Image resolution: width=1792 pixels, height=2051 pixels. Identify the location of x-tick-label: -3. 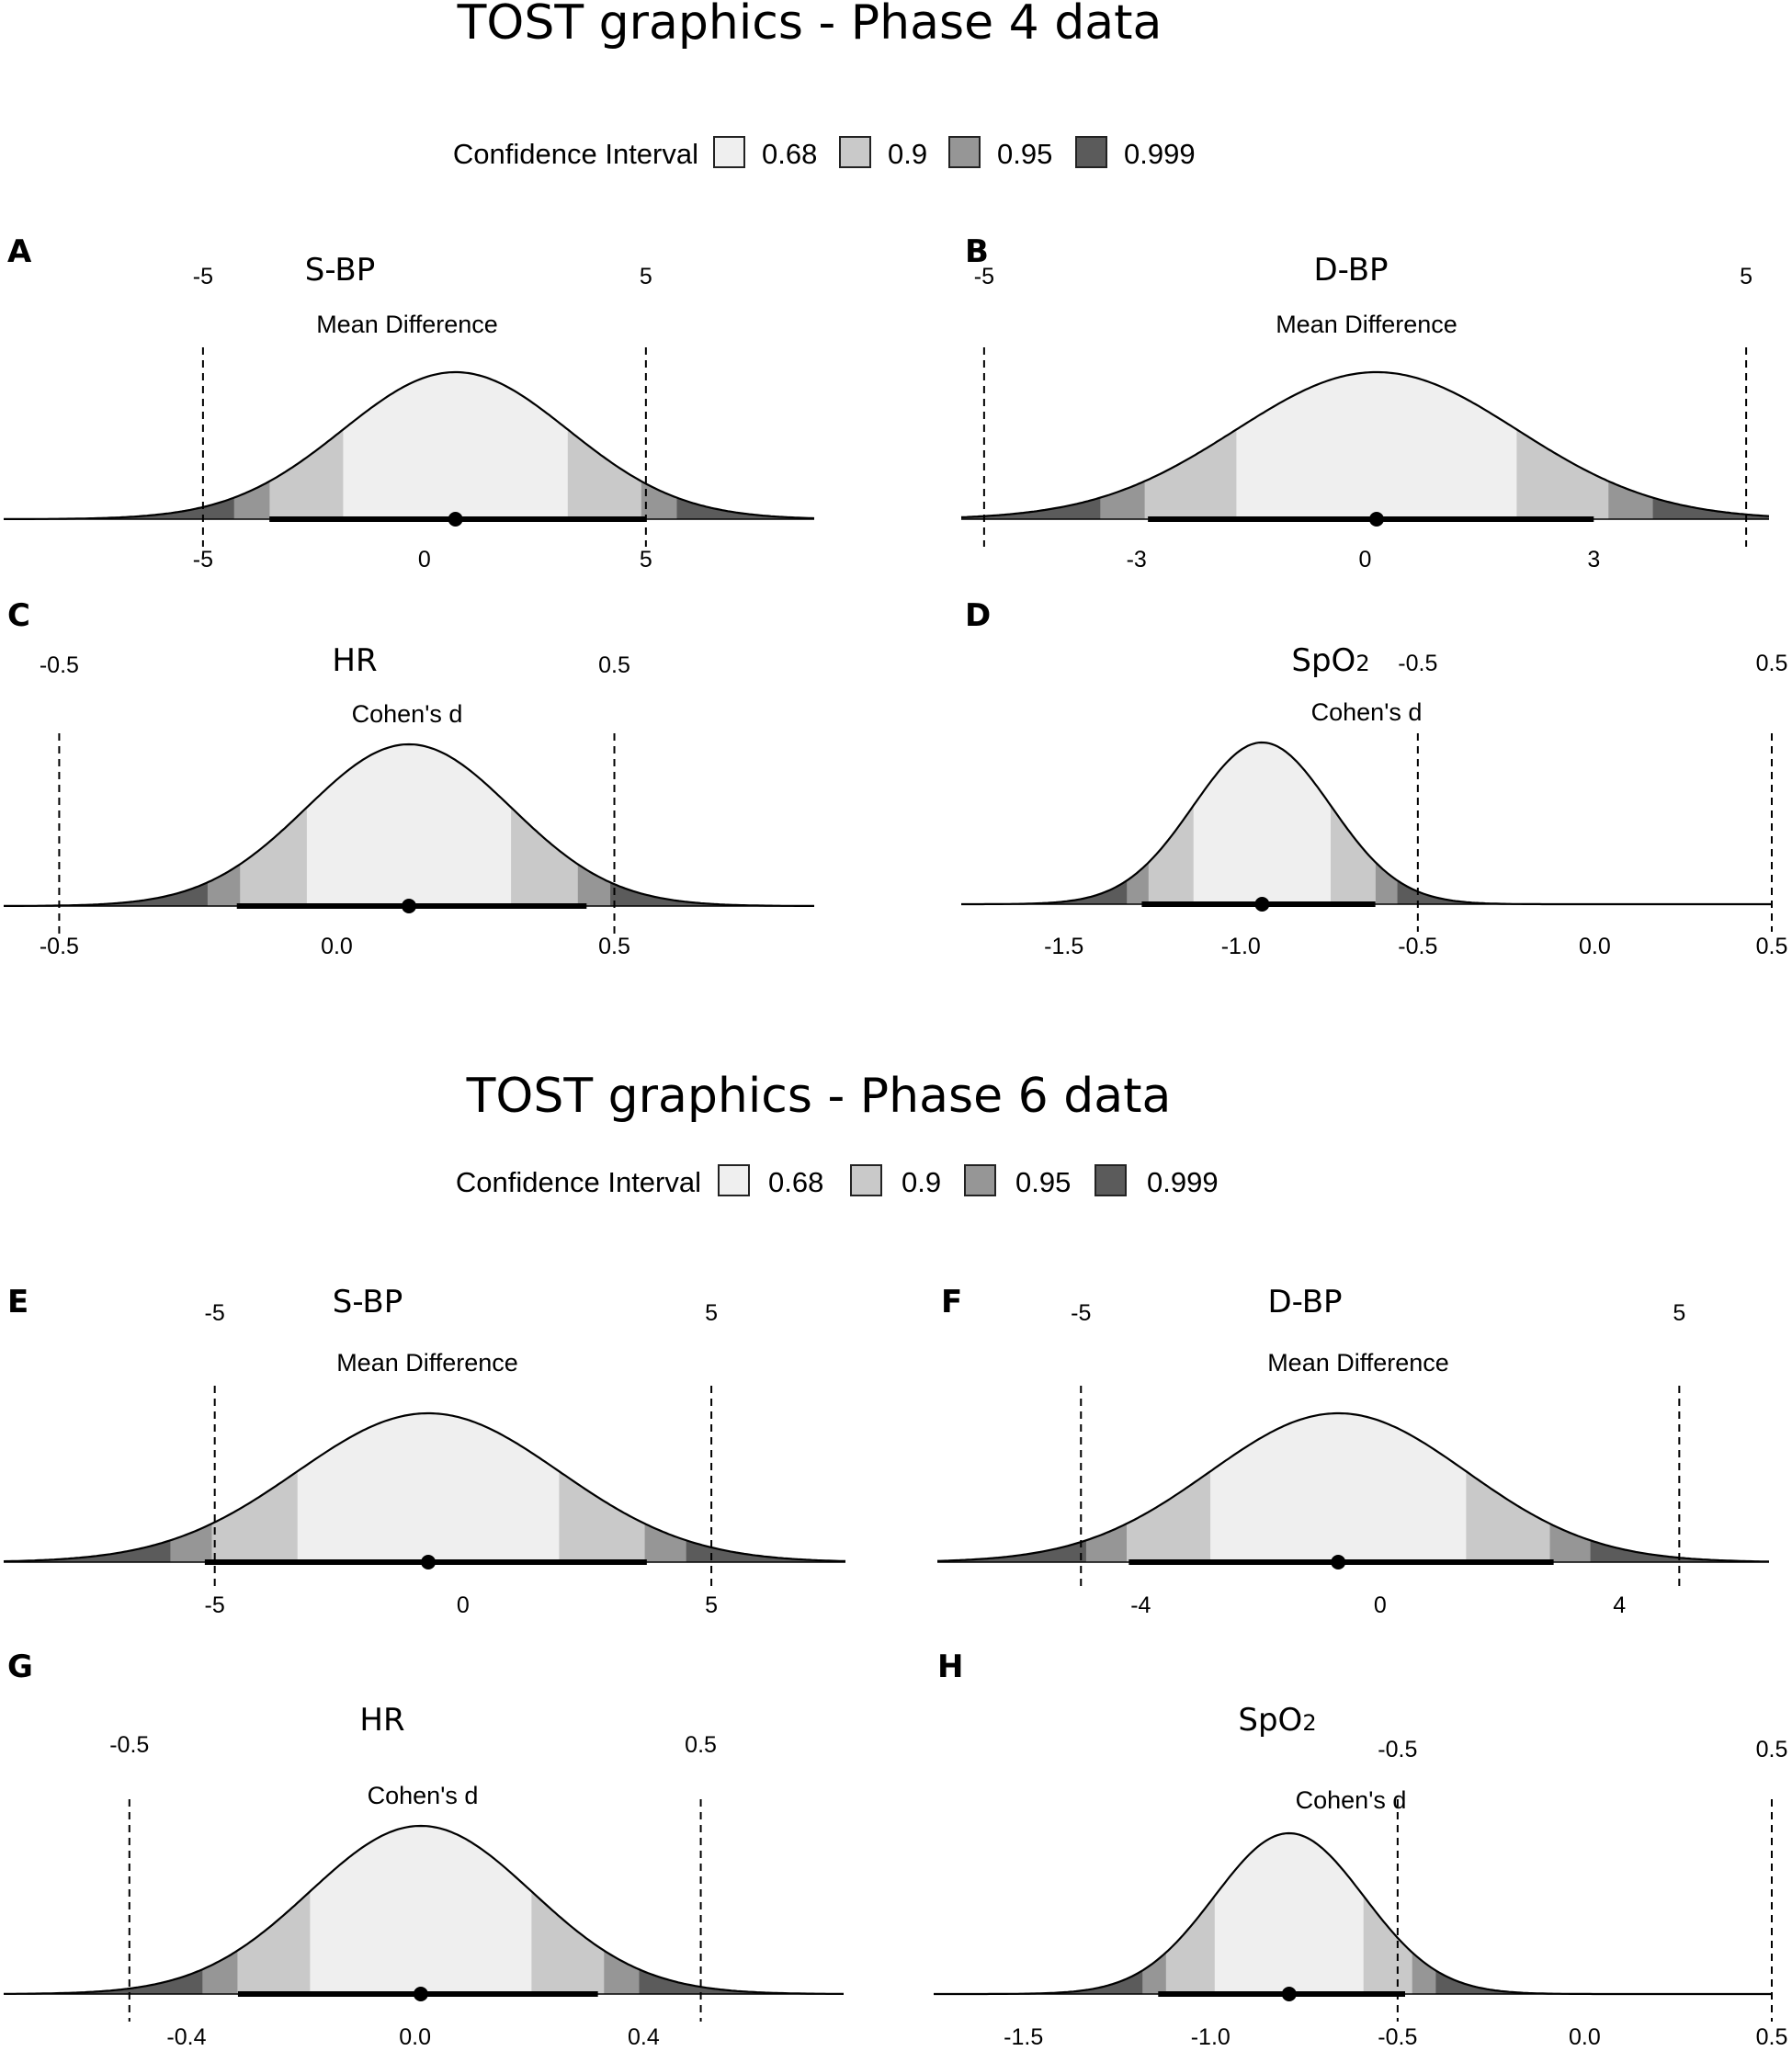
(1137, 559).